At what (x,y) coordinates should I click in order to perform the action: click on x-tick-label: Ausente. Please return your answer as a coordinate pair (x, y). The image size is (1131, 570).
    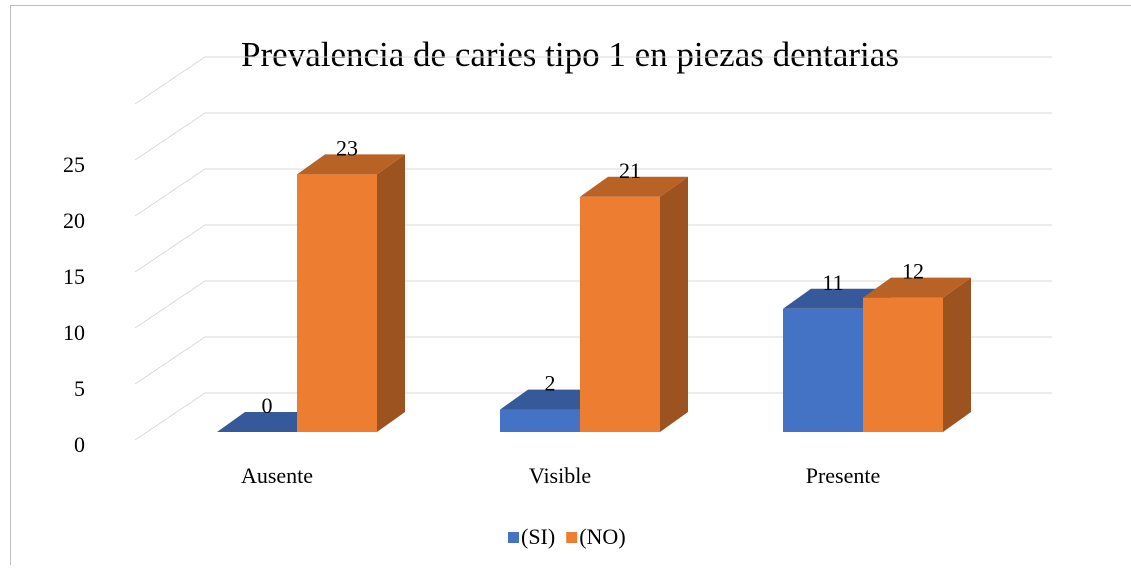
    Looking at the image, I should click on (277, 475).